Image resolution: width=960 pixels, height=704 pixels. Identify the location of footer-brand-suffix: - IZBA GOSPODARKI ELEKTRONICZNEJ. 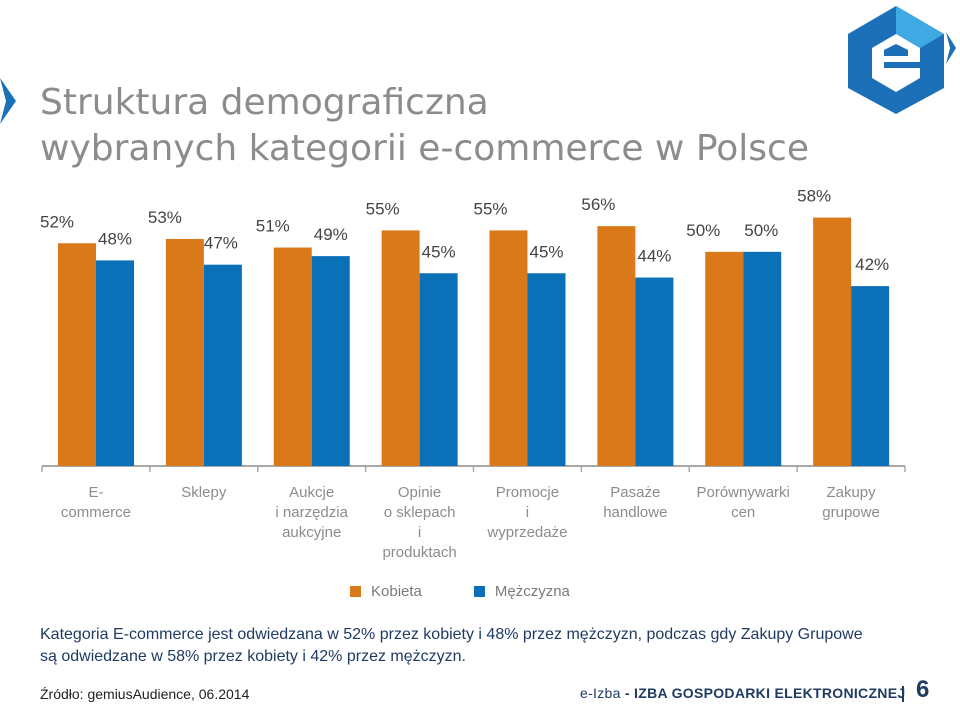
(763, 693).